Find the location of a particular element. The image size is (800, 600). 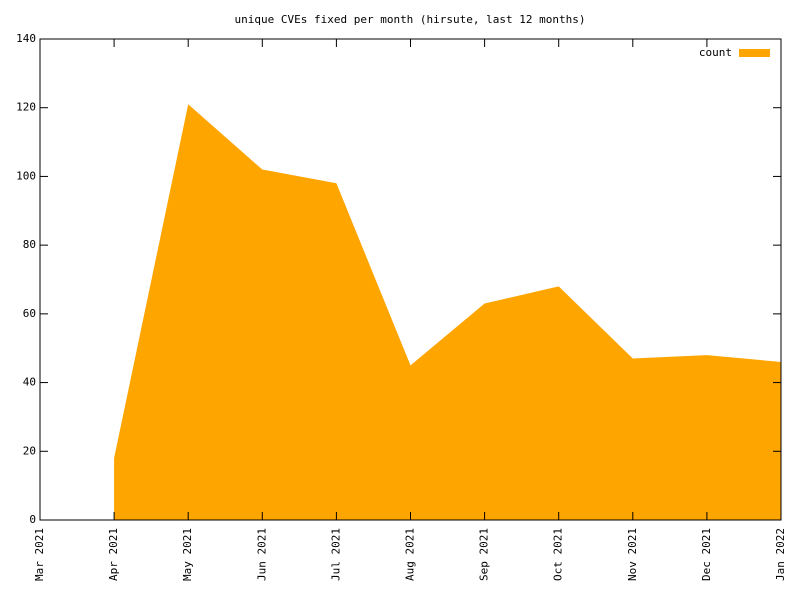

x-tick-label: Oct 2021 is located at coordinates (558, 554).